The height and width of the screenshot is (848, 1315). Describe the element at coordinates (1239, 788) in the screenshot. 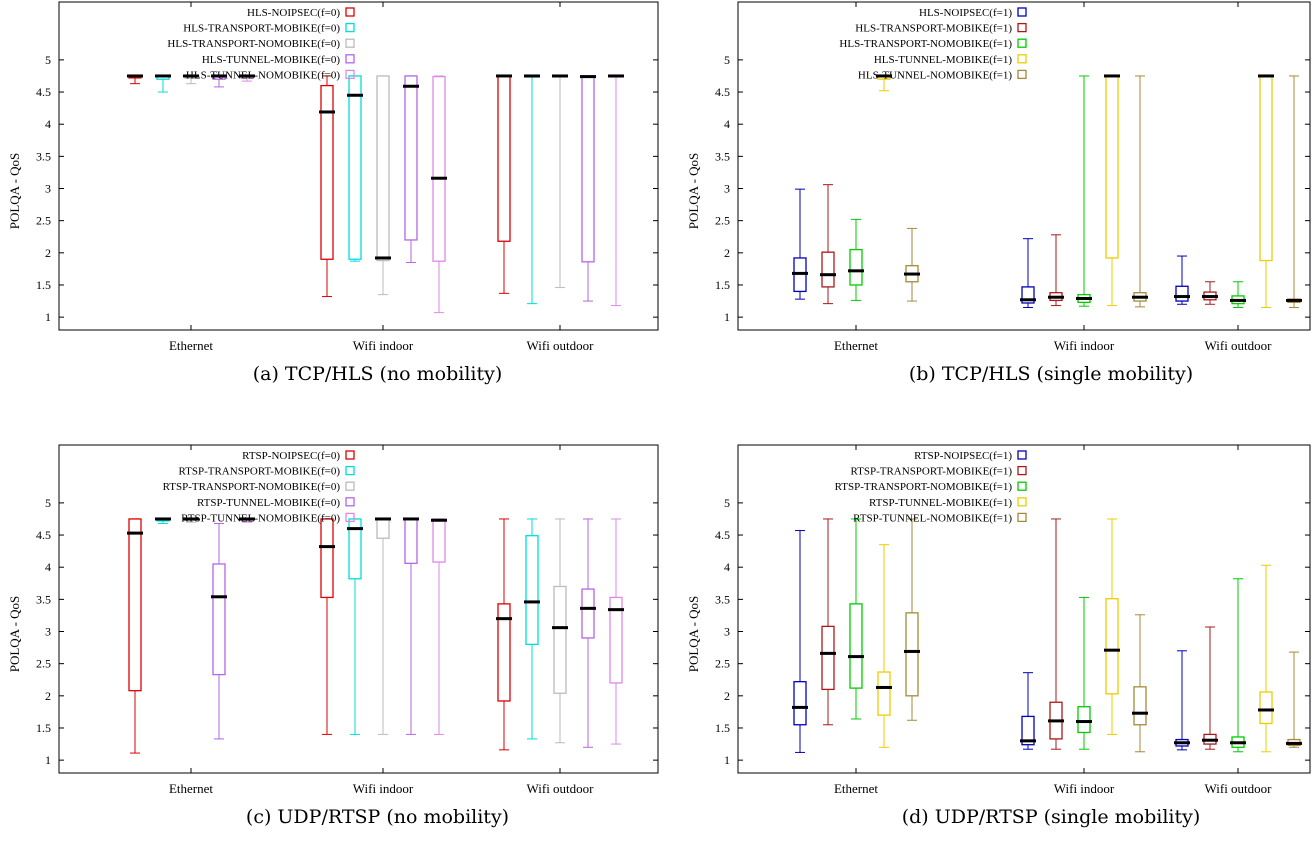

I see `x-tick-label: Wifi outdoor` at that location.